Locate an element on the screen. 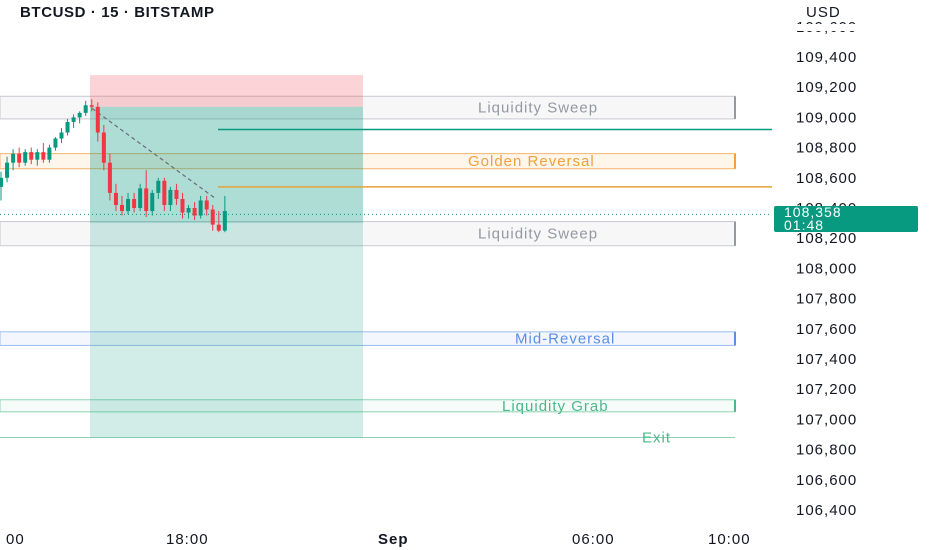 The height and width of the screenshot is (550, 932). candlestick-series is located at coordinates (113, 166).